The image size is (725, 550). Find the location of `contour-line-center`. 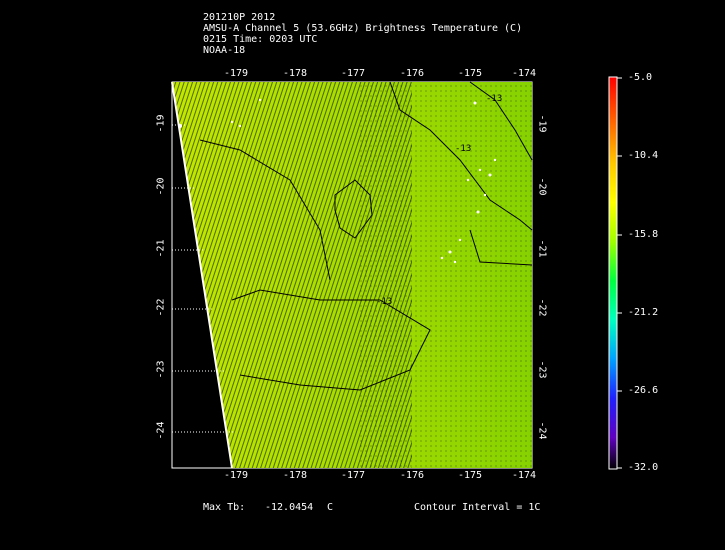

contour-line-center is located at coordinates (353, 209).